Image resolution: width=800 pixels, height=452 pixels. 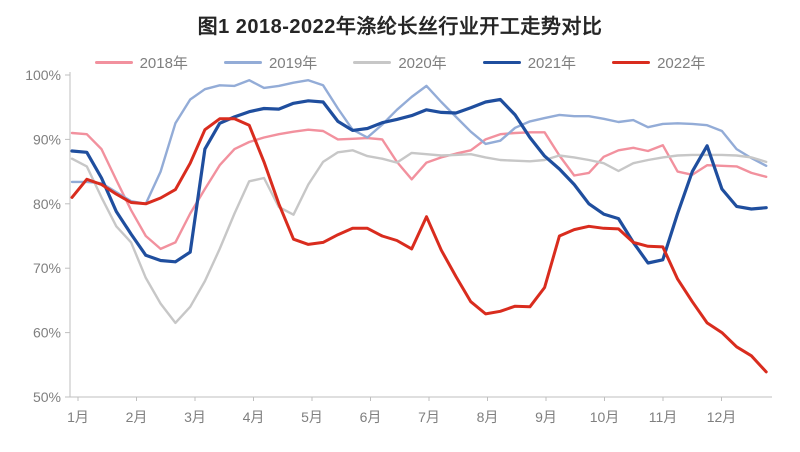 I want to click on x-axis-label: 10月, so click(x=605, y=417).